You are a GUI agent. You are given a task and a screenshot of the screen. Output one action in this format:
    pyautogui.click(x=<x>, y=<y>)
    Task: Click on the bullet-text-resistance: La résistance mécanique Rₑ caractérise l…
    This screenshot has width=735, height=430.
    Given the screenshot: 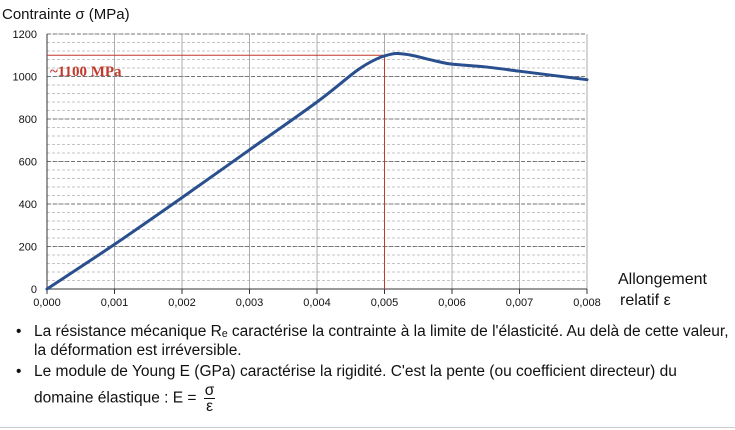 What is the action you would take?
    pyautogui.click(x=381, y=341)
    